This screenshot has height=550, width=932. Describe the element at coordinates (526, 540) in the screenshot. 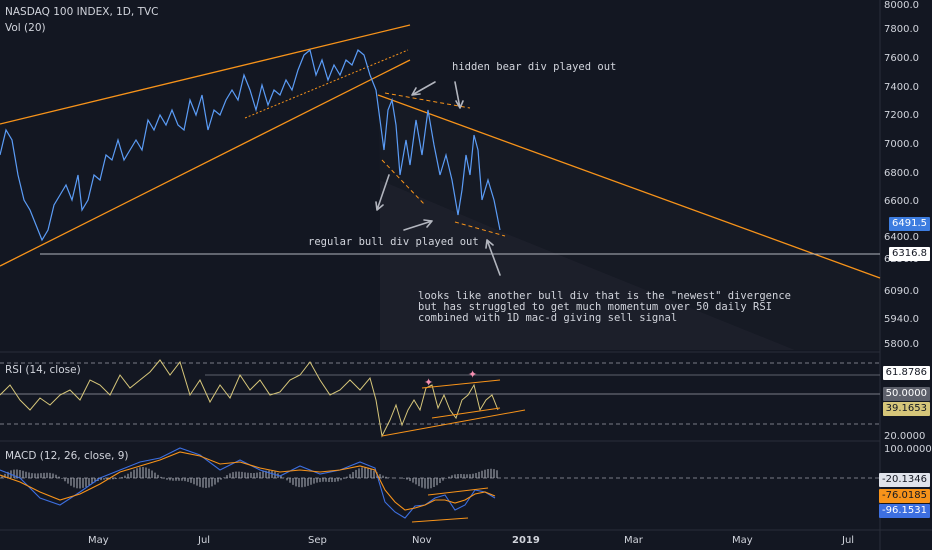

I see `time-label: 2019` at that location.